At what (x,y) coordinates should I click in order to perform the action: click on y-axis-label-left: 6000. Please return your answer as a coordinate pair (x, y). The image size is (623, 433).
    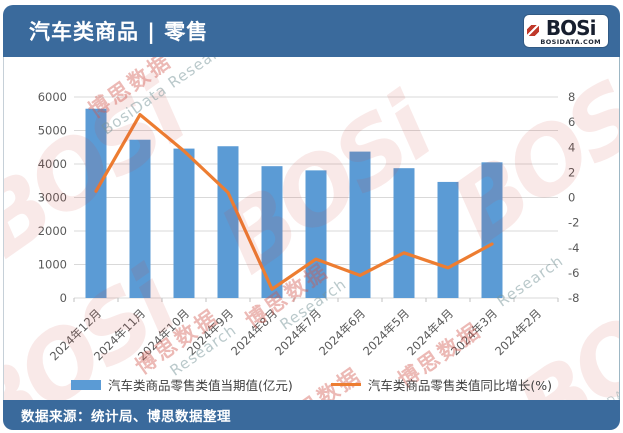
    Looking at the image, I should click on (52, 97).